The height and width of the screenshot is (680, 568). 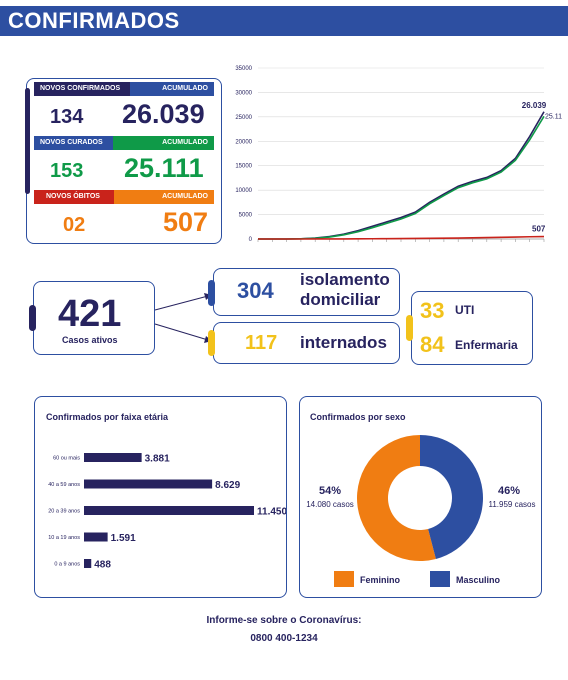 I want to click on age-card, so click(x=160, y=497).